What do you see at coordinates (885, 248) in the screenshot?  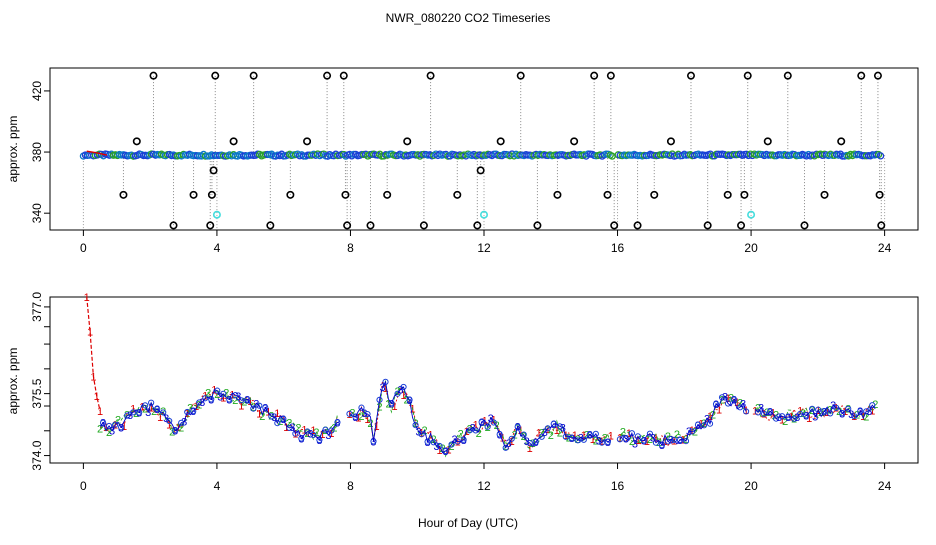 I see `top-xtick-label: 24` at bounding box center [885, 248].